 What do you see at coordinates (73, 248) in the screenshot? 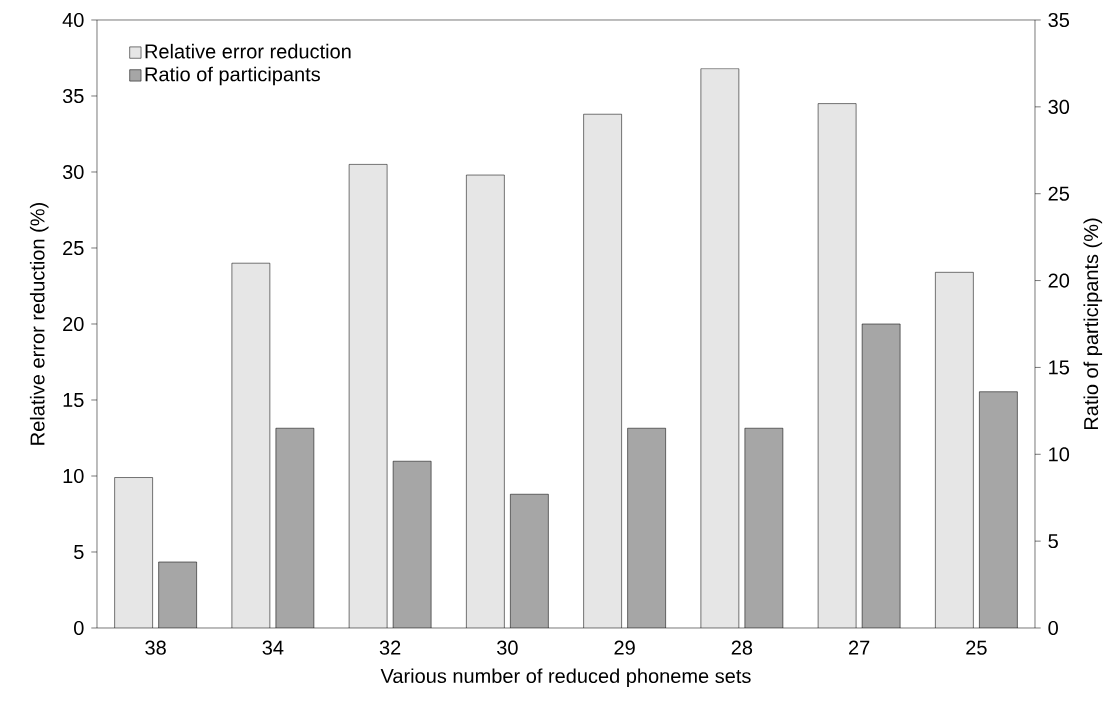
I see `y-tick-label: 25` at bounding box center [73, 248].